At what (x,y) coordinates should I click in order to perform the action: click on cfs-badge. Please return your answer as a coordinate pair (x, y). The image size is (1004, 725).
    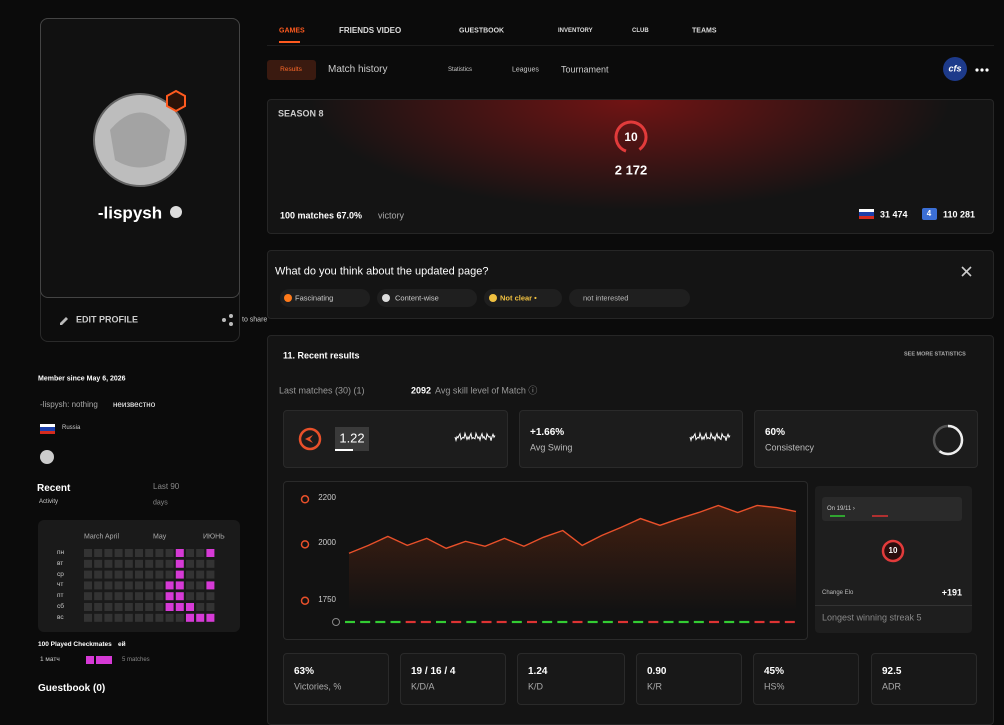
    Looking at the image, I should click on (955, 69).